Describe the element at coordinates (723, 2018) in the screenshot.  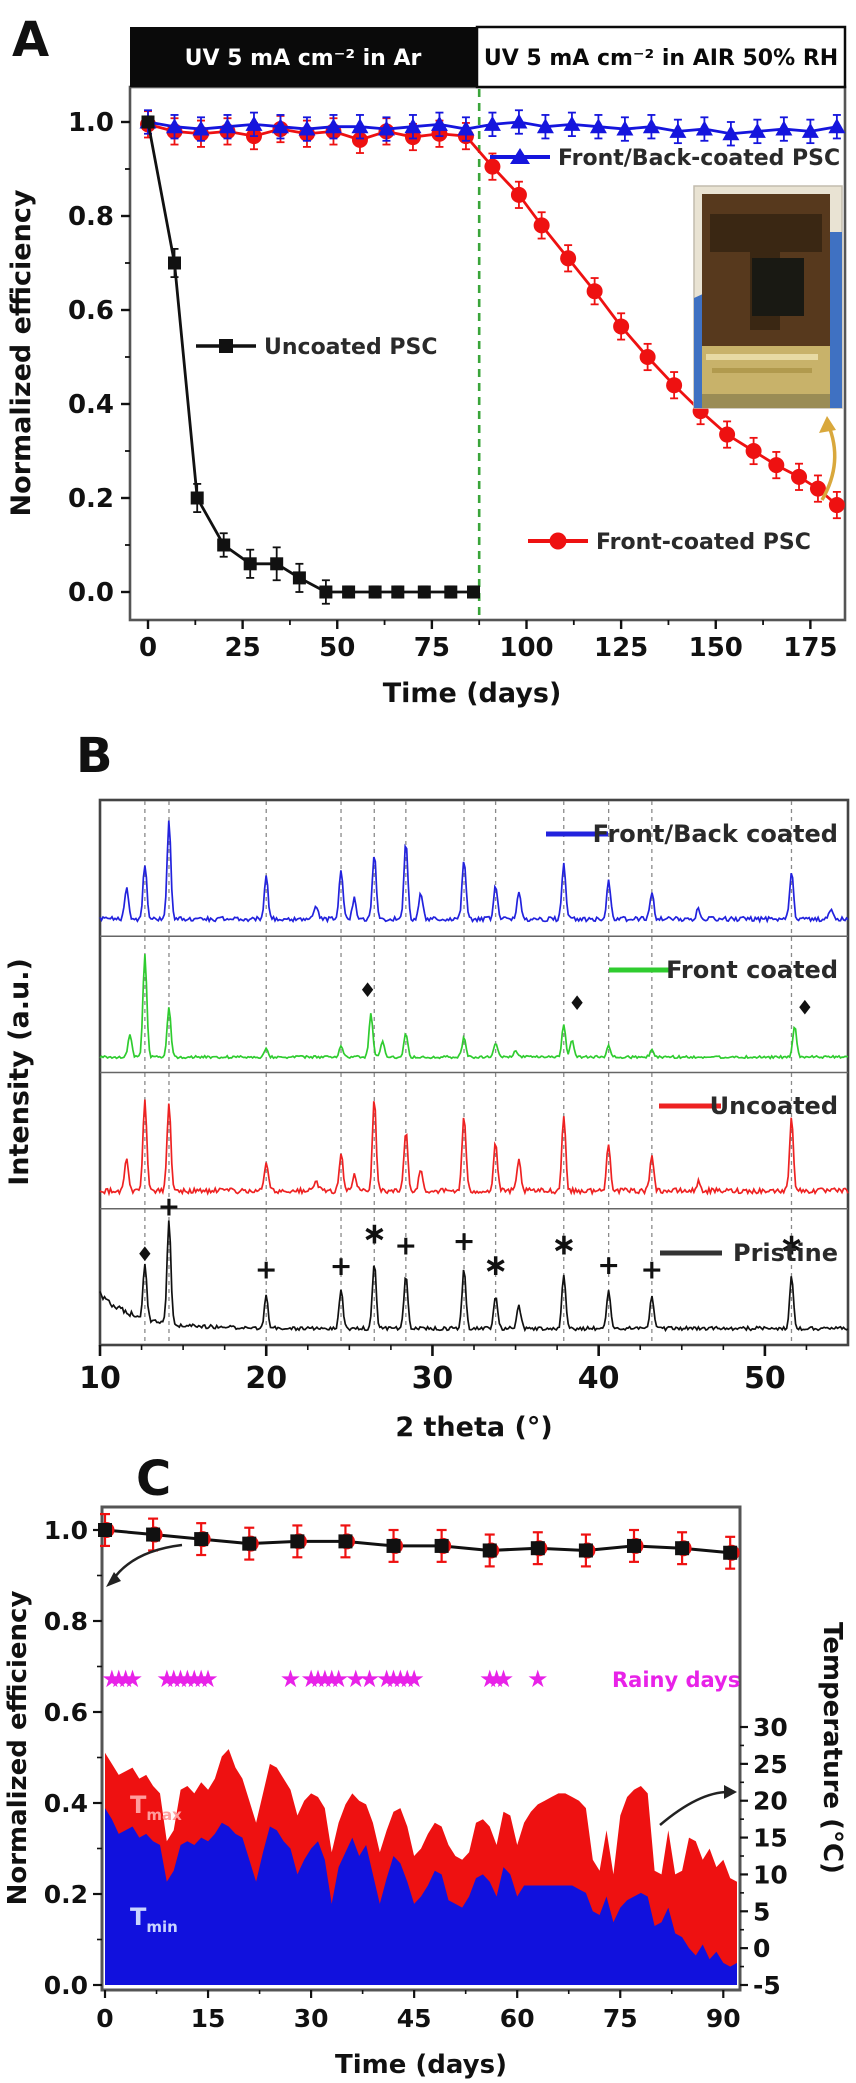
I see `svg-text: 90` at that location.